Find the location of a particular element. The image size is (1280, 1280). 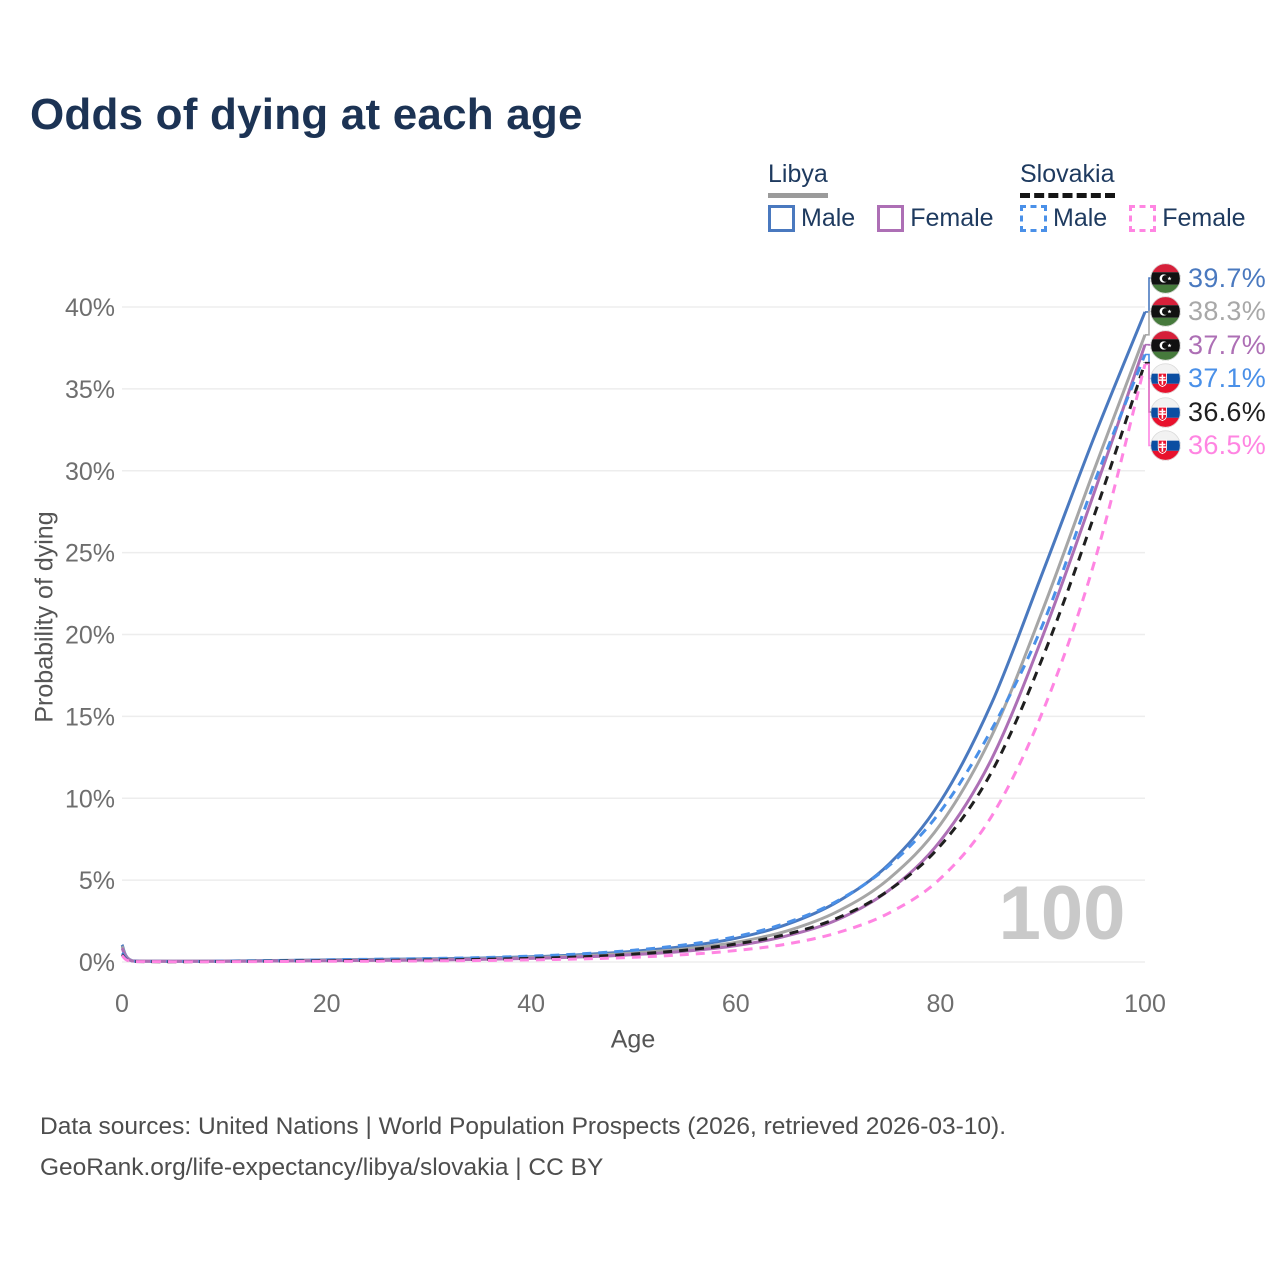

svg-text: 5% is located at coordinates (97, 881).